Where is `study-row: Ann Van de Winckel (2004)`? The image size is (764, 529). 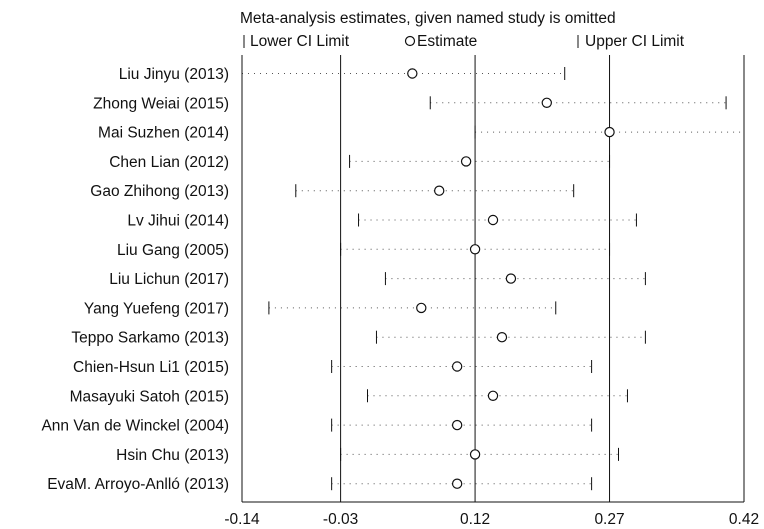 study-row: Ann Van de Winckel (2004) is located at coordinates (317, 426).